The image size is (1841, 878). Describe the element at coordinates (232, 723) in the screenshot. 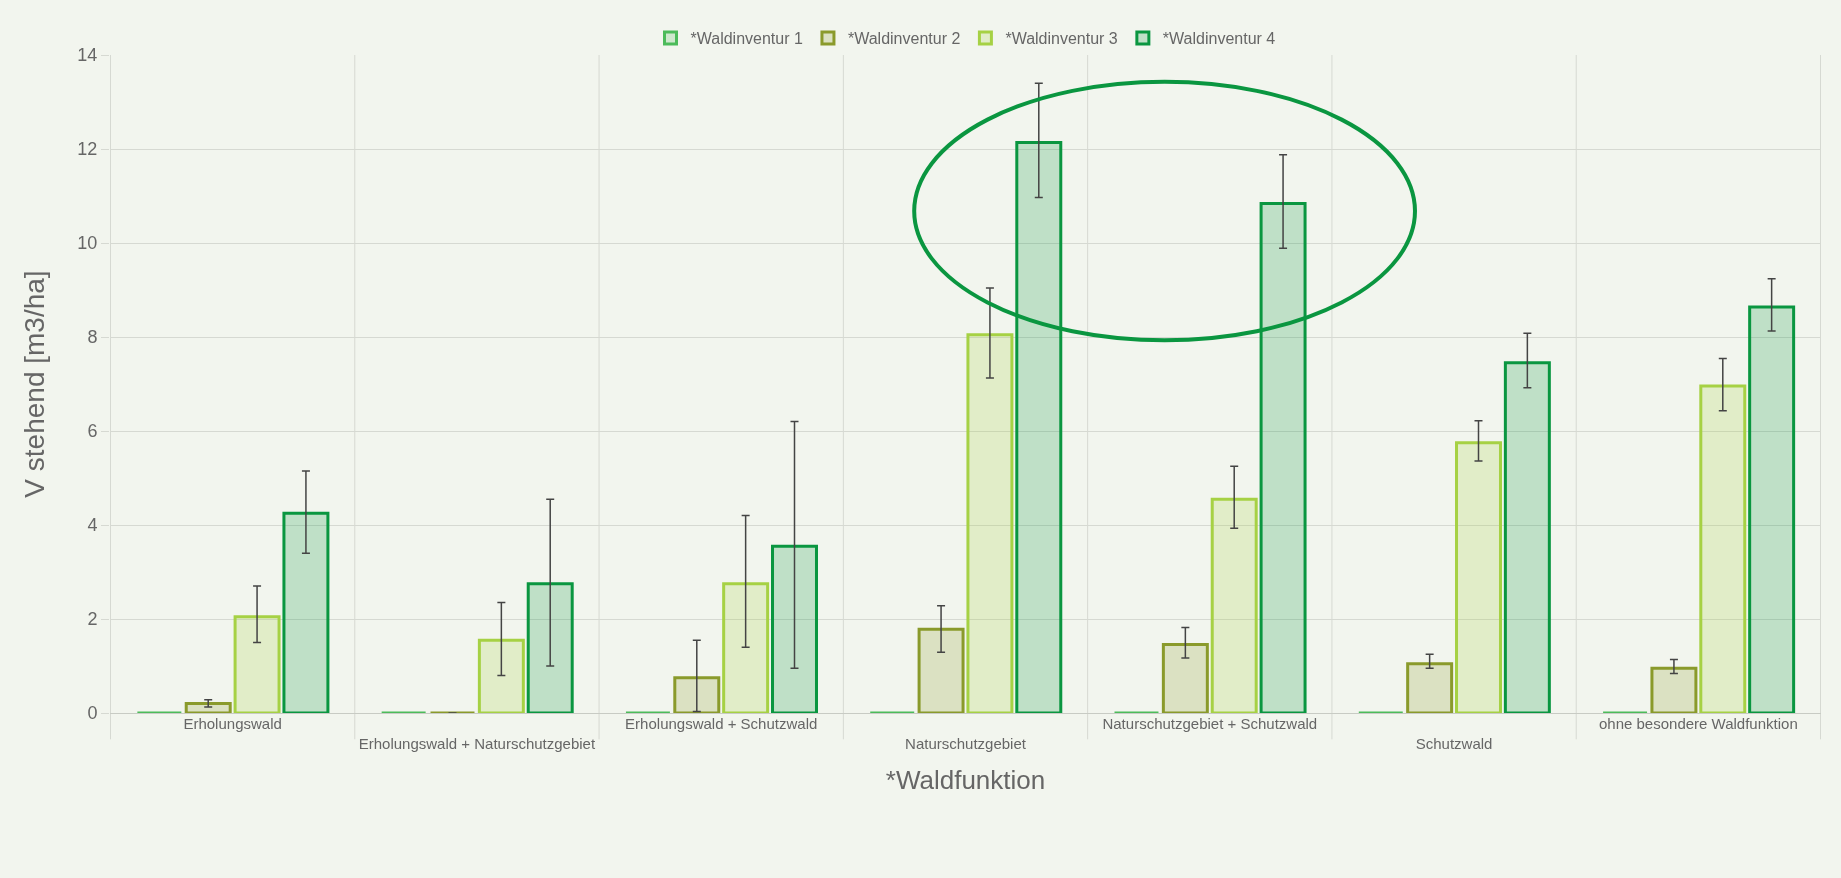

I see `x-tick-label: Erholungswald` at that location.